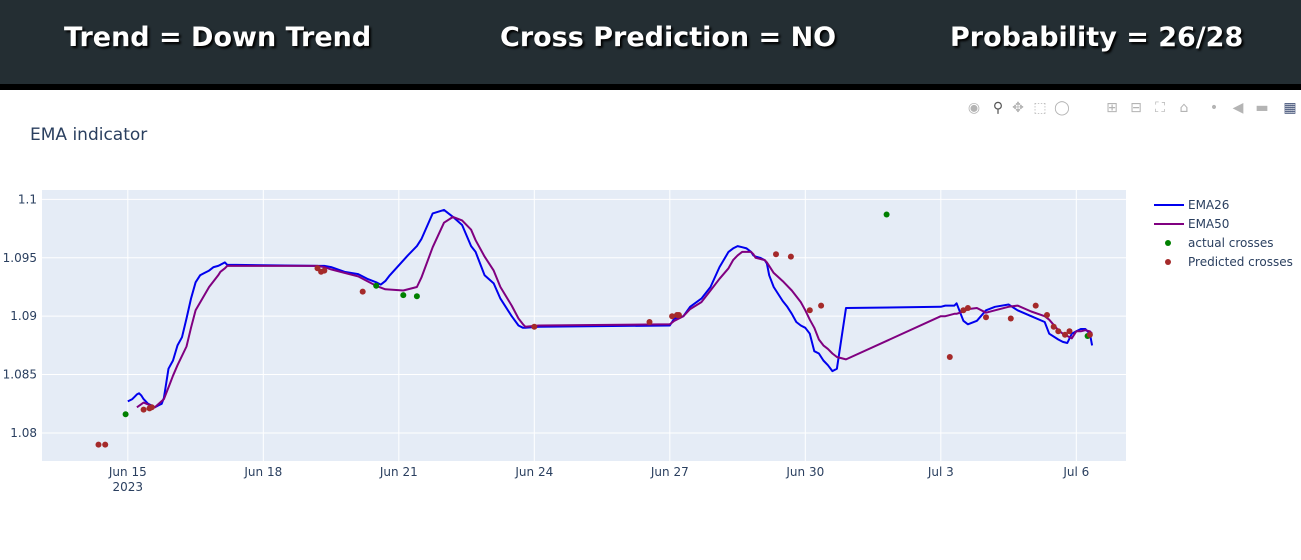 The height and width of the screenshot is (560, 1301). What do you see at coordinates (998, 108) in the screenshot?
I see `zoom-icon: ⚲` at bounding box center [998, 108].